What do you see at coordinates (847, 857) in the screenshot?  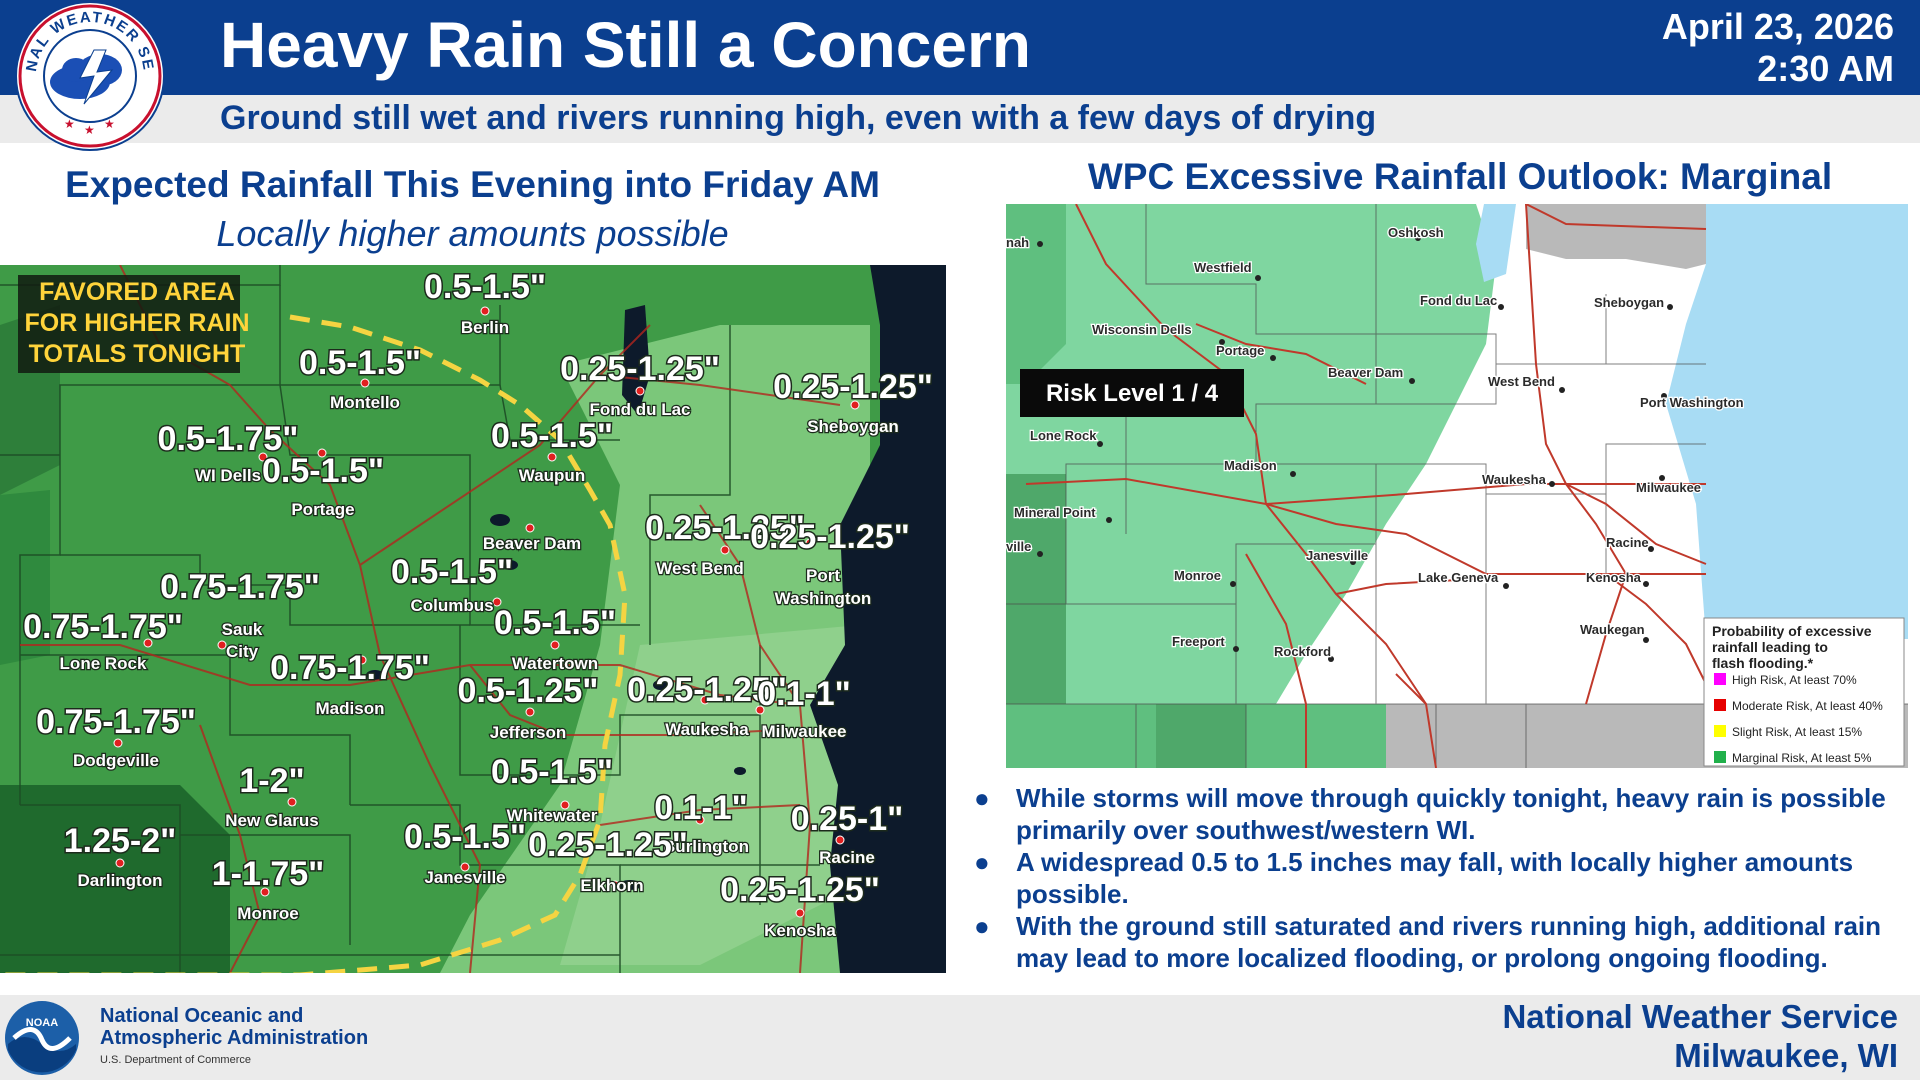 I see `city-label: Racine` at bounding box center [847, 857].